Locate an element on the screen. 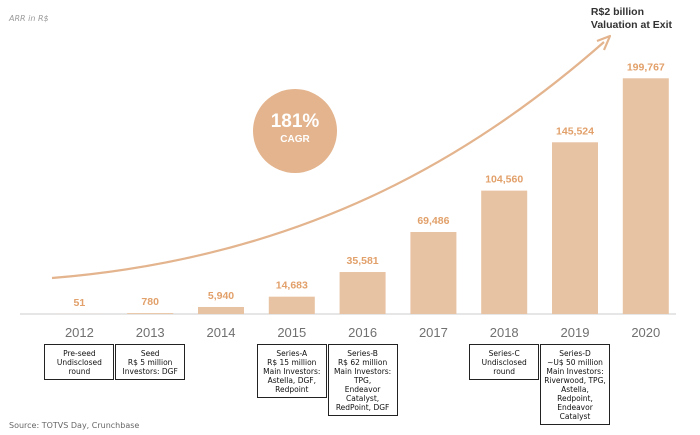  funding-round-line: Riverwood, TPG, is located at coordinates (575, 380).